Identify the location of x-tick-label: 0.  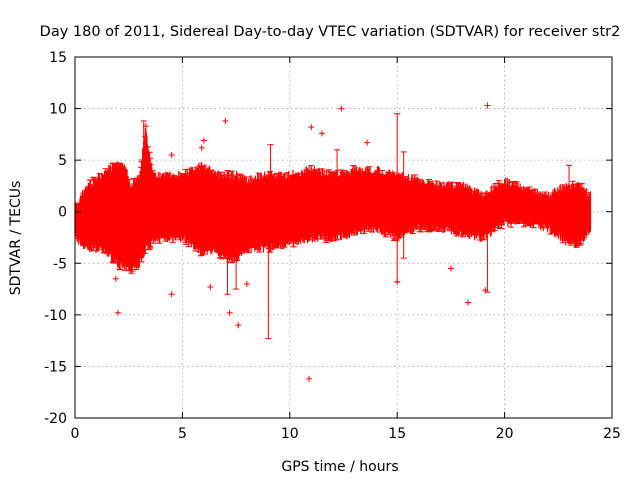
(75, 434).